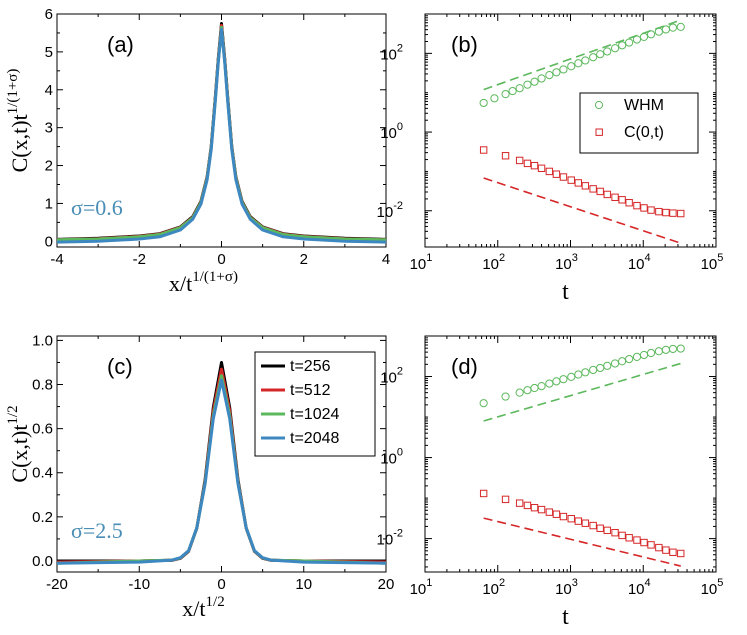 This screenshot has width=747, height=635. I want to click on x-tick-exp: 1, so click(429, 258).